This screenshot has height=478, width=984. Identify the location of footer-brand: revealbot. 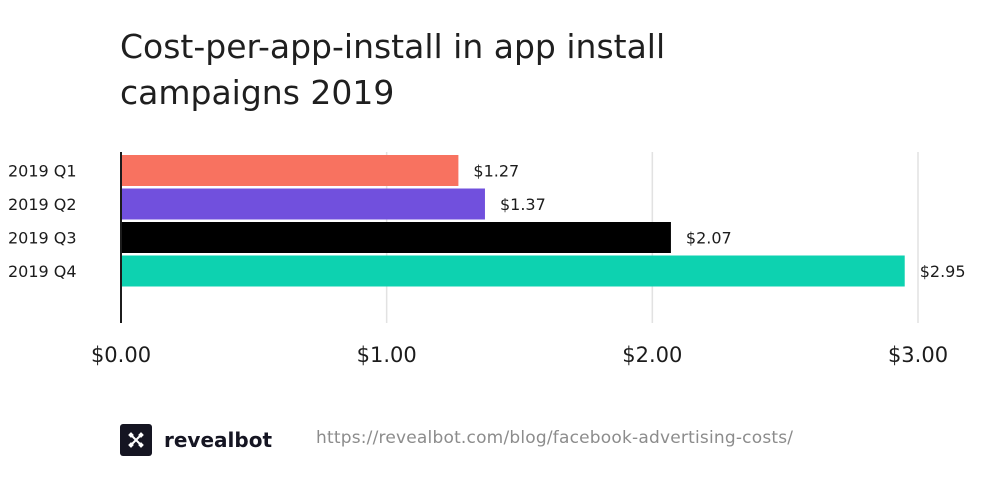
(196, 440).